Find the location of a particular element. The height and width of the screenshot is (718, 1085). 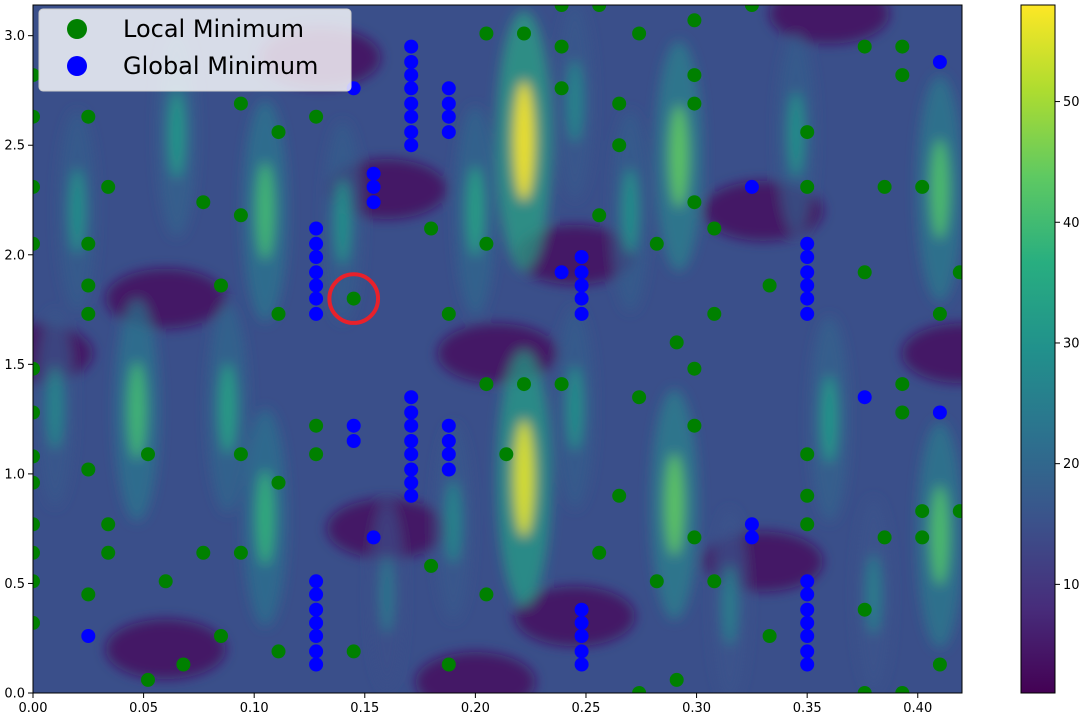

y-tick-label: 1.0 is located at coordinates (14, 474).